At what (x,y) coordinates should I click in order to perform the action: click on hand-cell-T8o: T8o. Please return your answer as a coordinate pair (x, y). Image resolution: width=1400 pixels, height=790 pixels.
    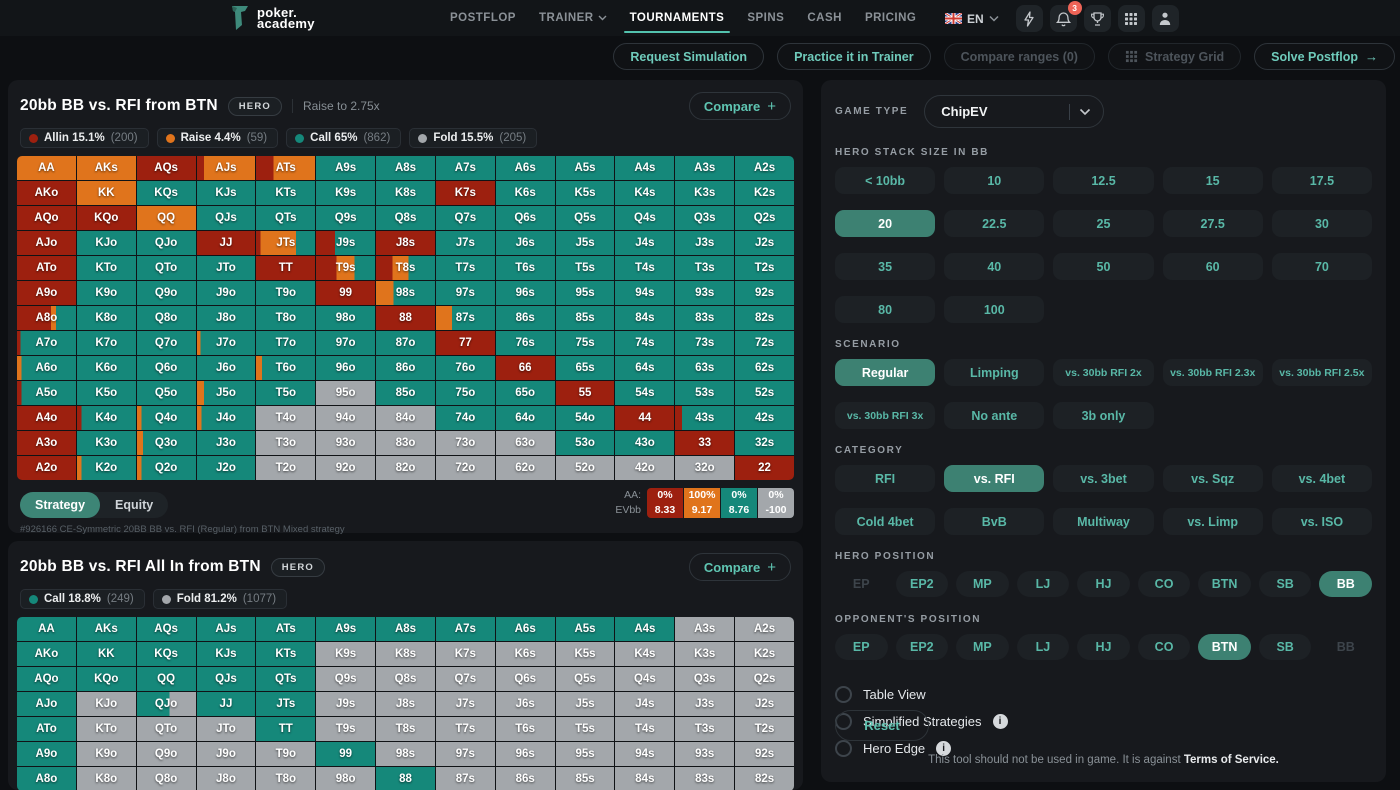
    Looking at the image, I should click on (286, 318).